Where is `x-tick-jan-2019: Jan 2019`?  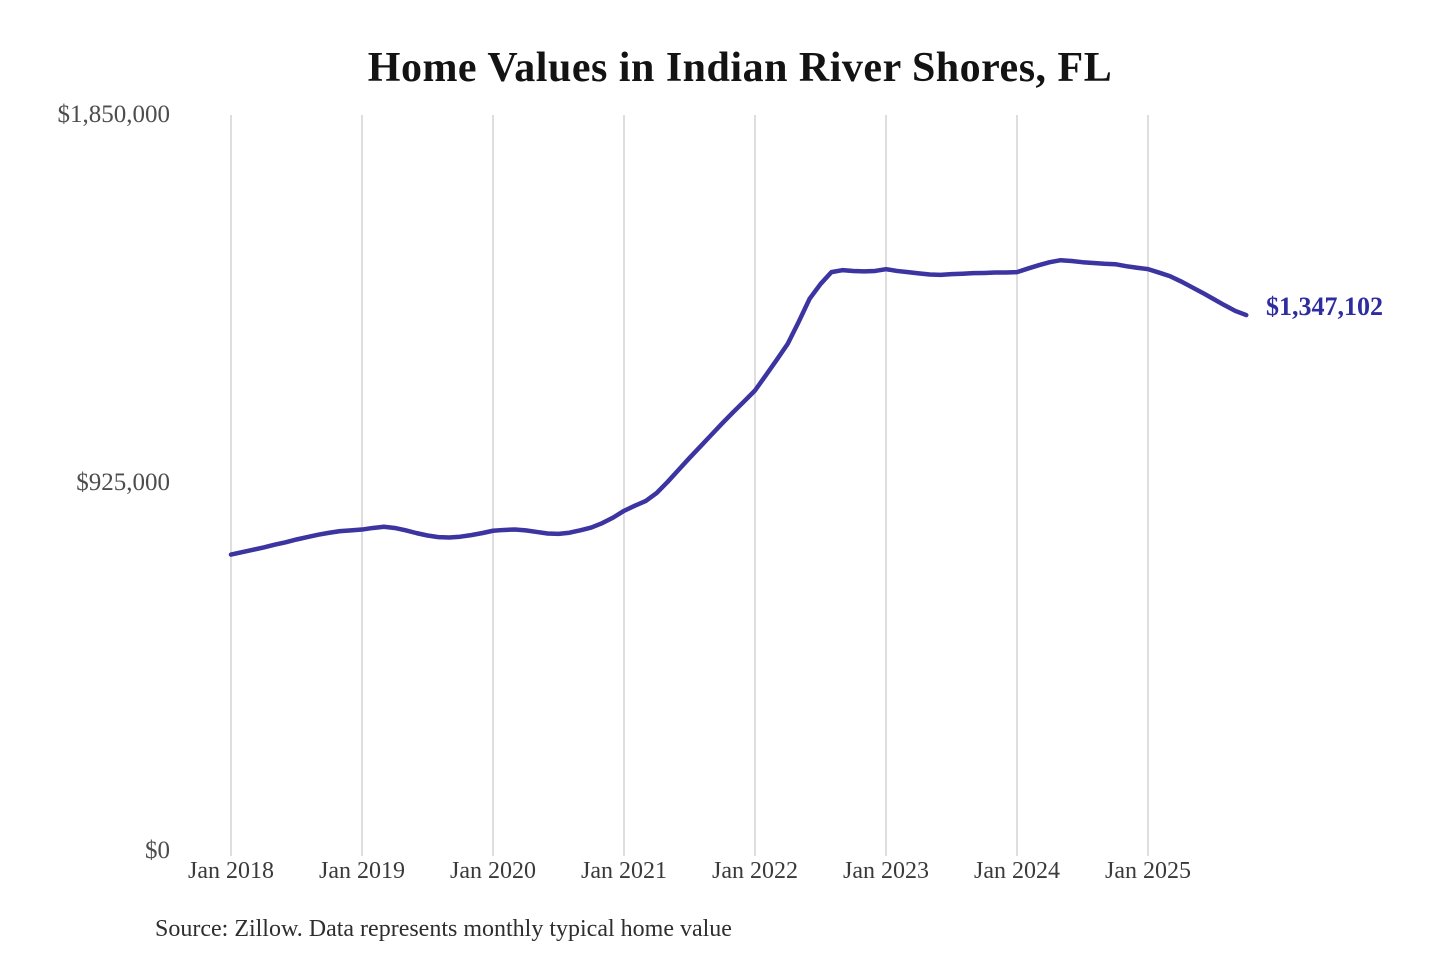 x-tick-jan-2019: Jan 2019 is located at coordinates (362, 871).